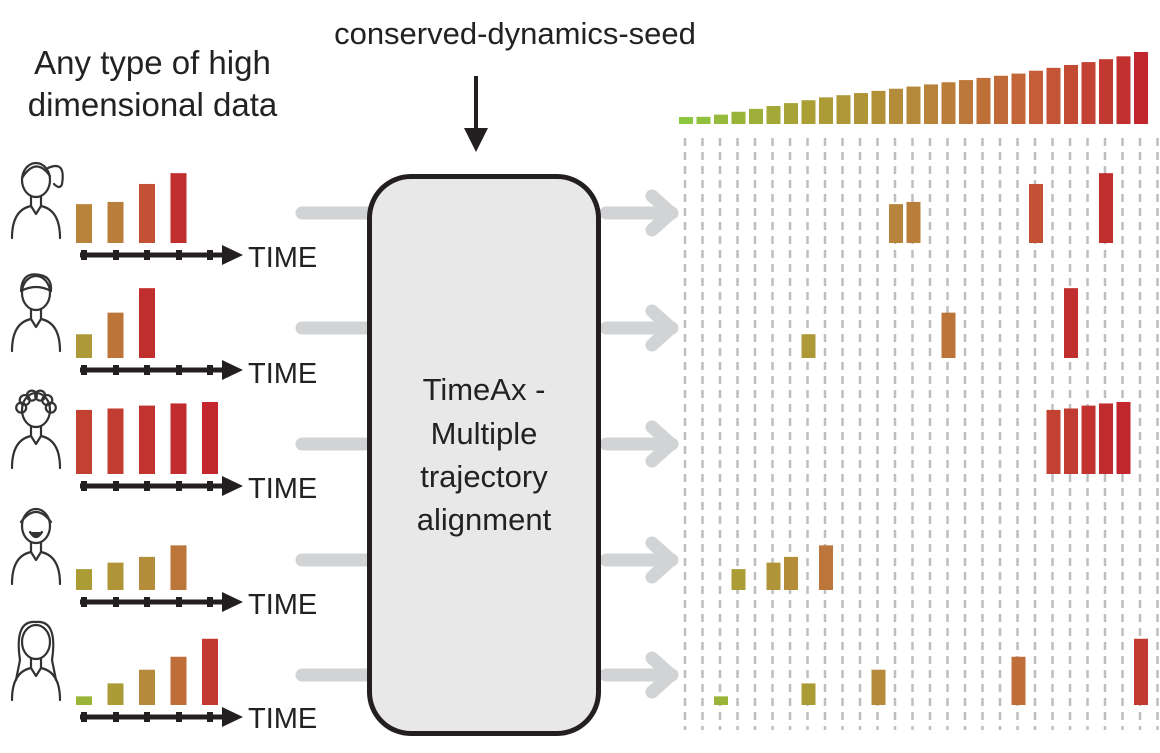 This screenshot has width=1160, height=753. I want to click on woman-curly-icon, so click(36, 429).